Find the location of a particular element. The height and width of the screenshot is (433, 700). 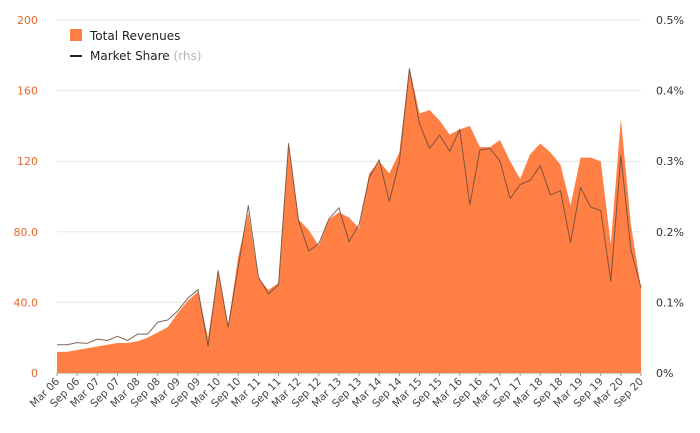

right-y-tick-label: 0% is located at coordinates (664, 373).